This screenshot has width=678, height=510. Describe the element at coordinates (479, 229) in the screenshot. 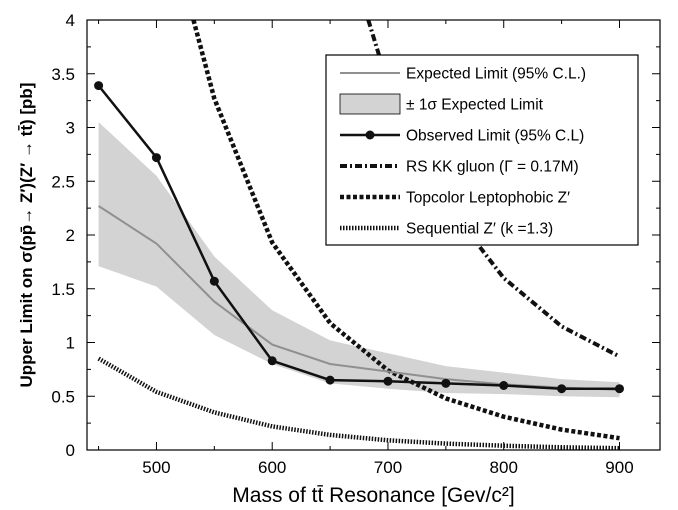

I see `legend-label: Sequential Z′ (k =1.3)` at that location.